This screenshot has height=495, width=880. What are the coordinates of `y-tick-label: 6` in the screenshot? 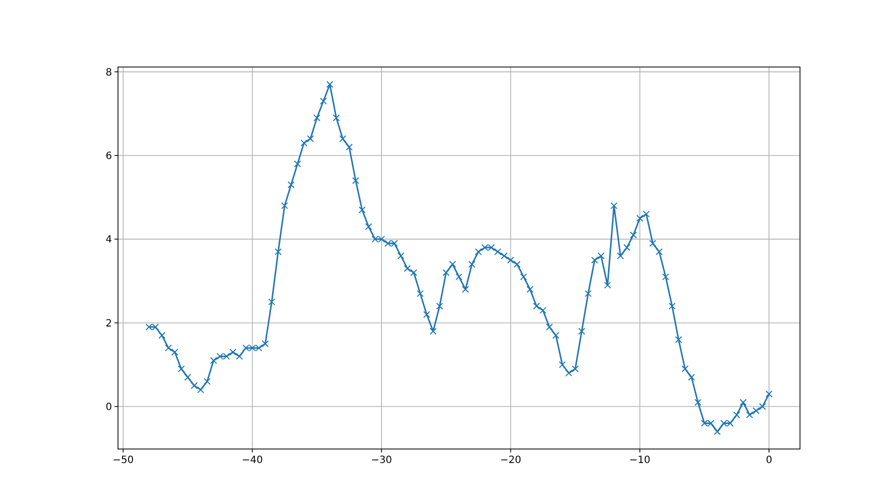 It's located at (109, 156).